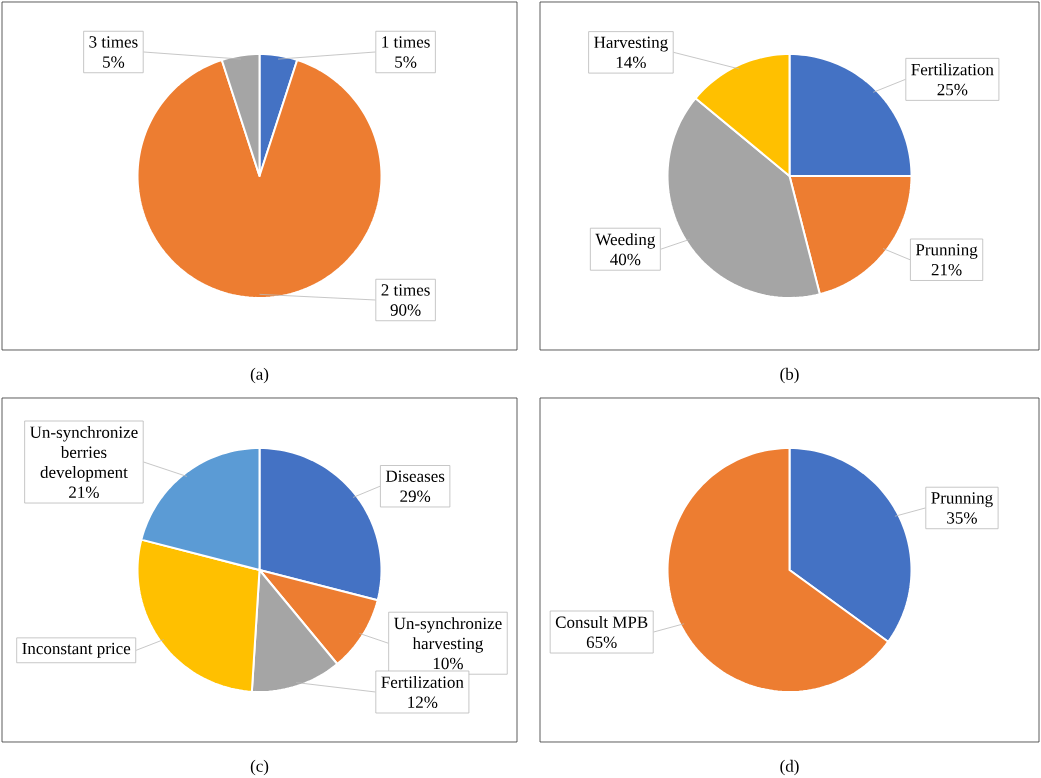  What do you see at coordinates (601, 622) in the screenshot?
I see `slice-label: Consult MPB` at bounding box center [601, 622].